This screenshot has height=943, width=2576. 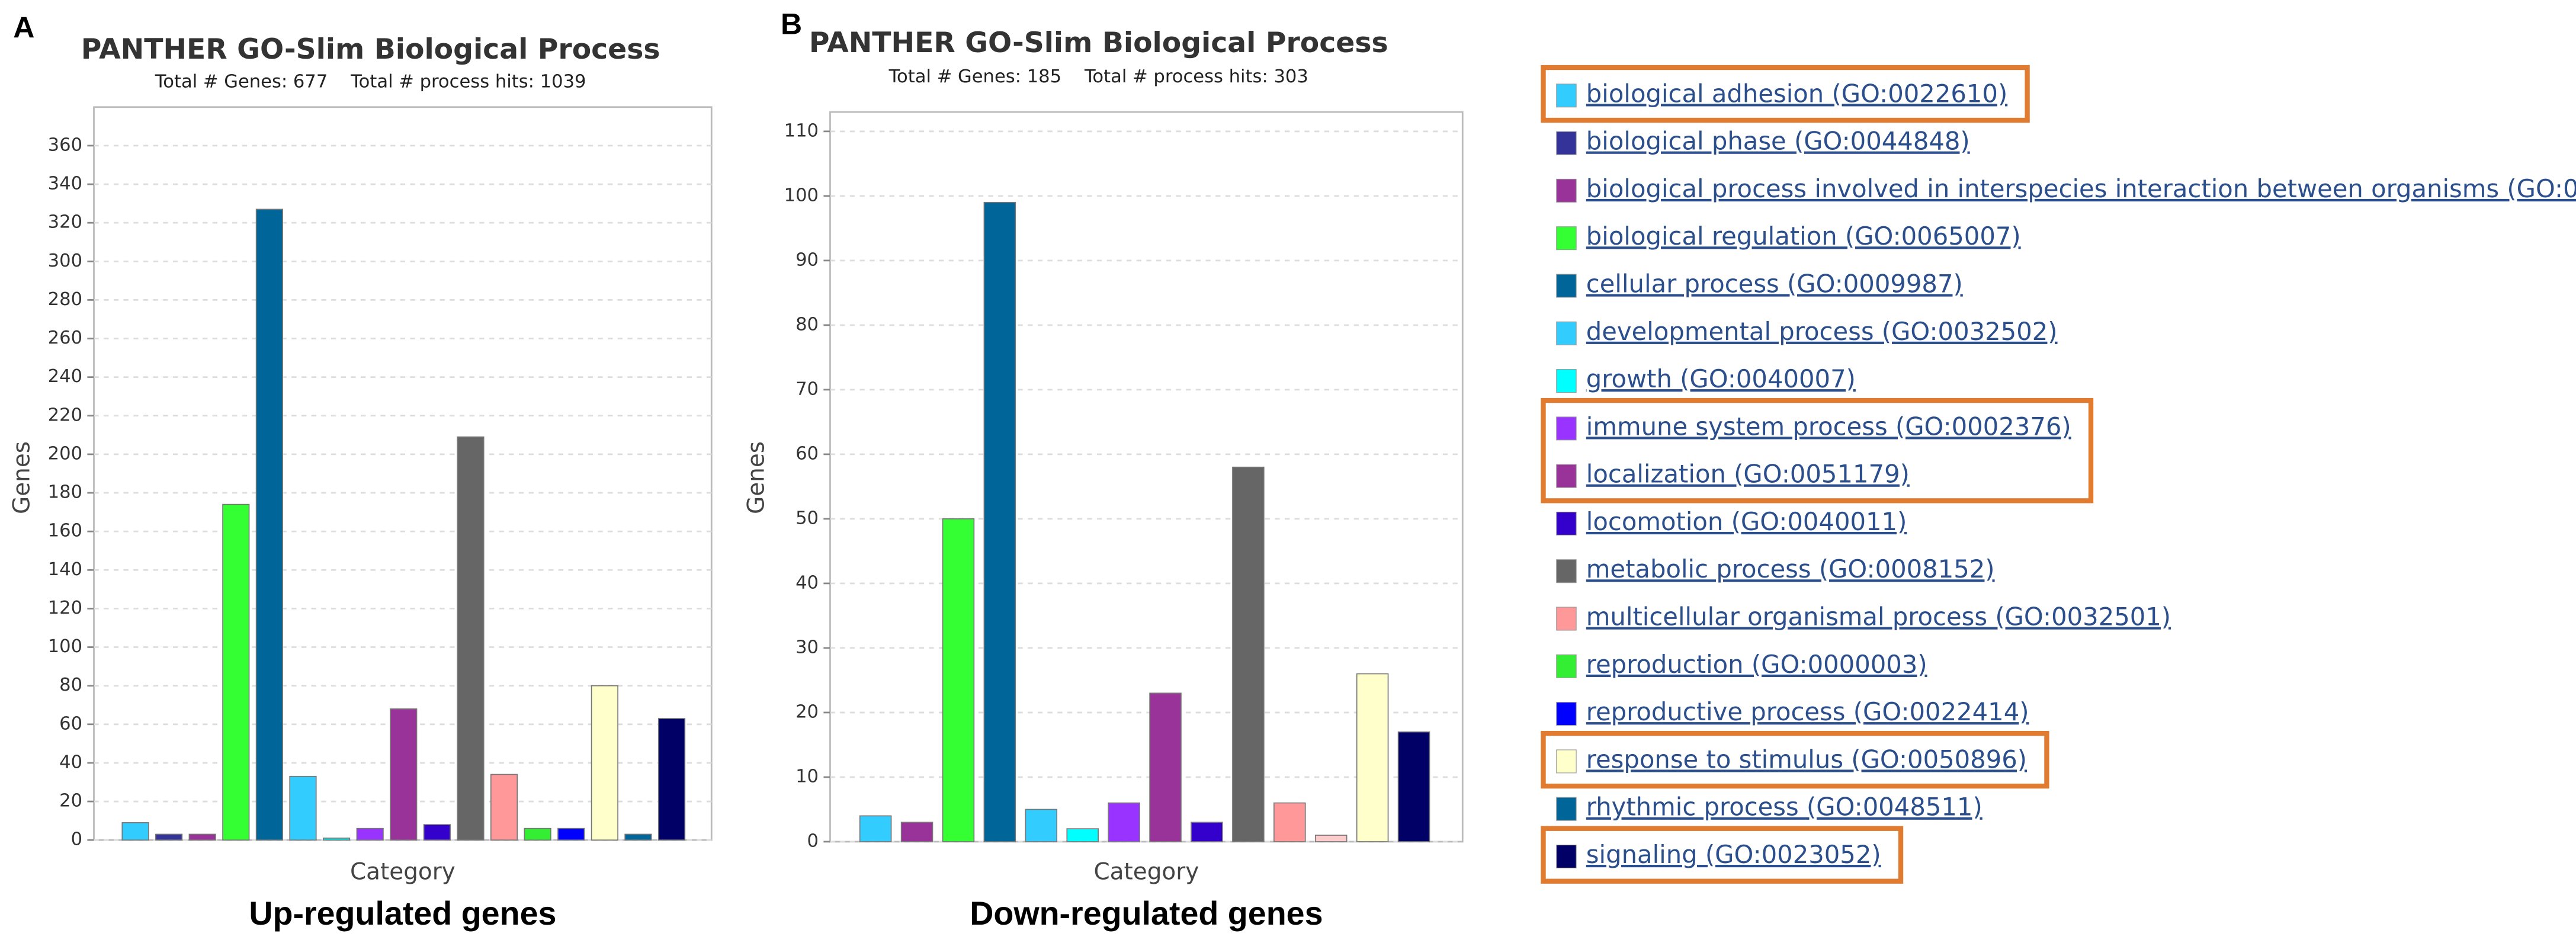 What do you see at coordinates (65, 531) in the screenshot?
I see `y-tick-label: 160` at bounding box center [65, 531].